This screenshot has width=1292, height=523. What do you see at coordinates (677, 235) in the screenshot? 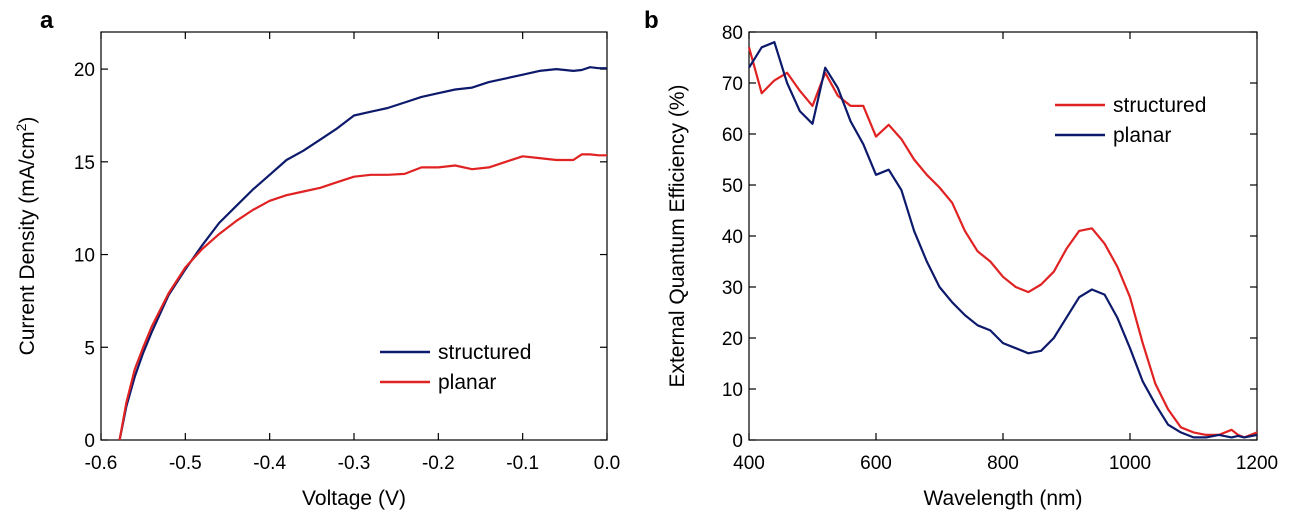
I see `y-axis-title: External Quantum Efficiency (%)` at bounding box center [677, 235].